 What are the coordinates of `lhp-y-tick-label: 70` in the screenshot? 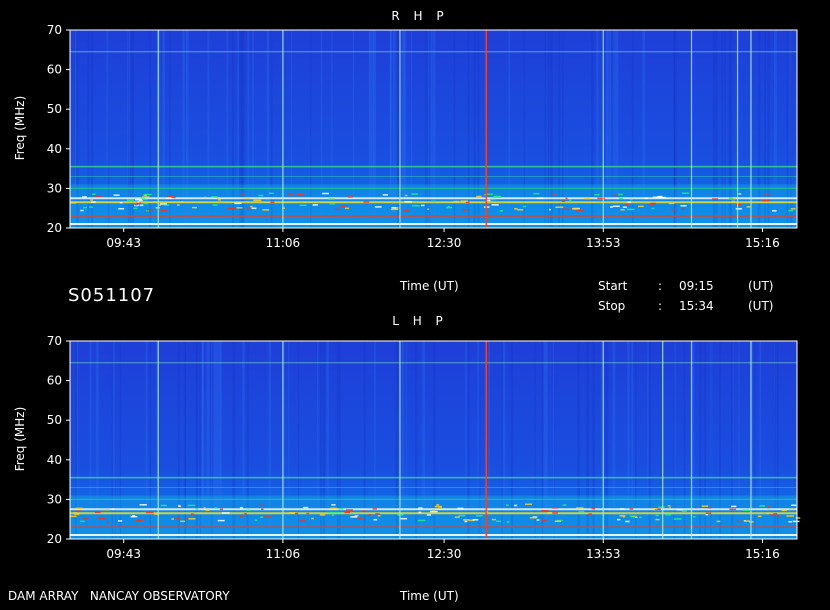 It's located at (54, 341).